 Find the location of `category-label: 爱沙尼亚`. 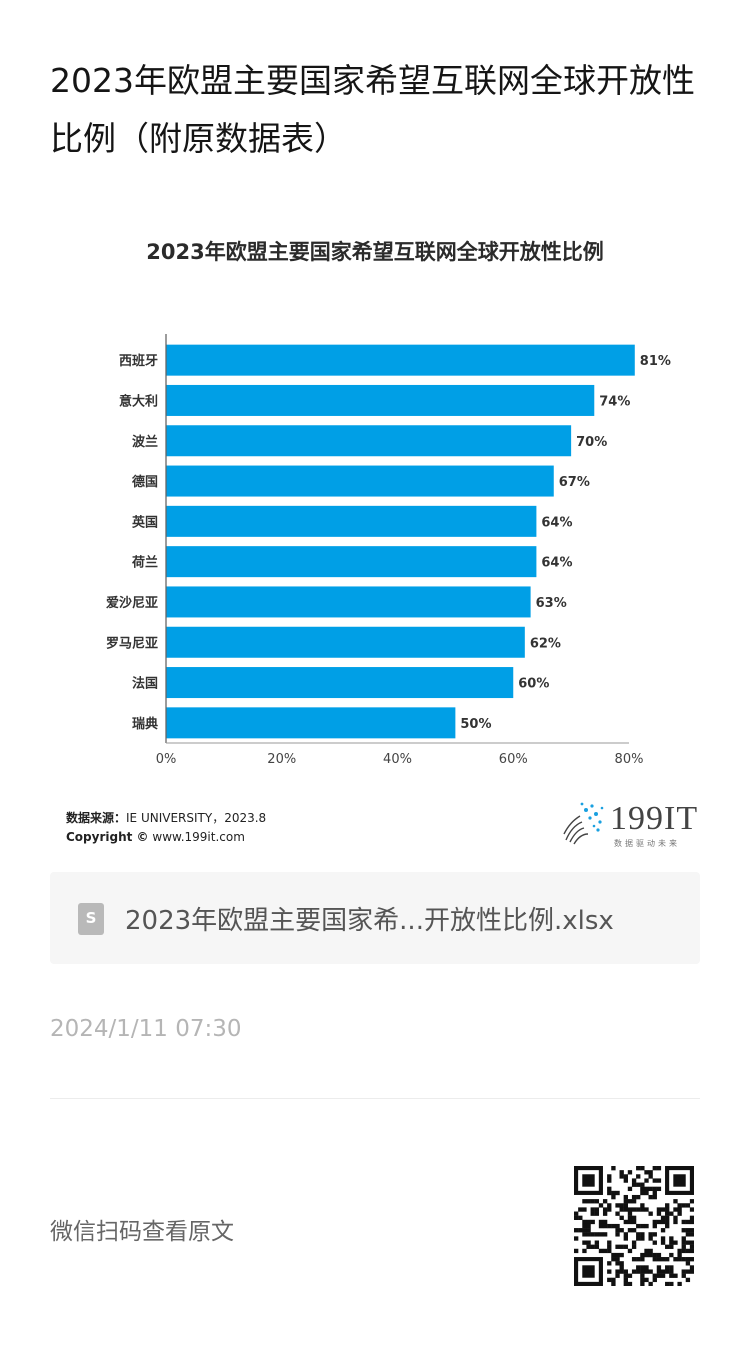

category-label: 爱沙尼亚 is located at coordinates (132, 603).